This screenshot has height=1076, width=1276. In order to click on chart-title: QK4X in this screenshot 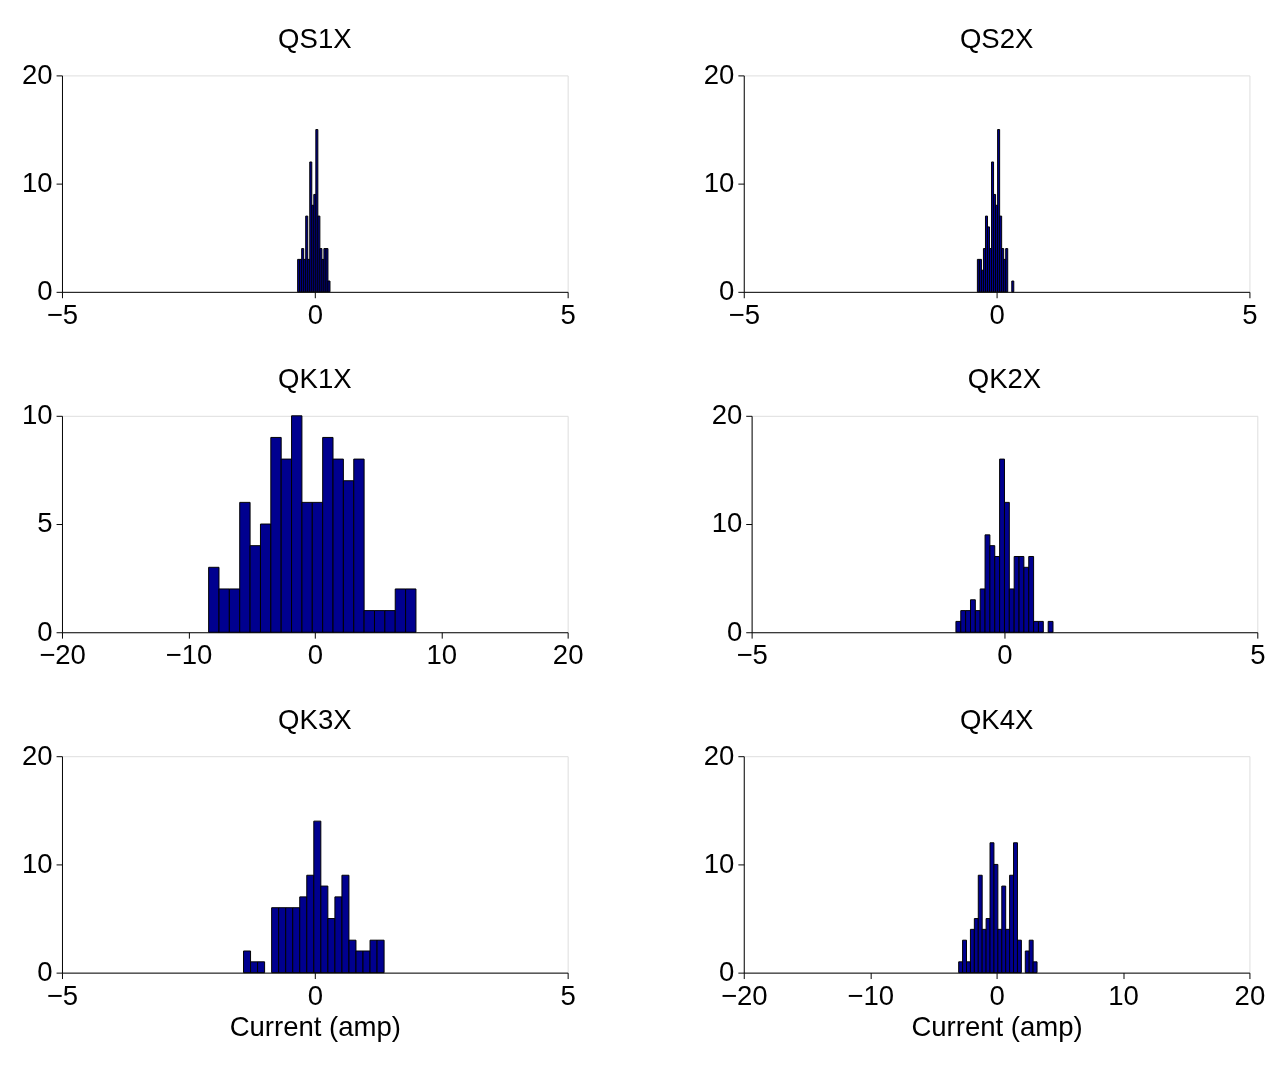, I will do `click(996, 719)`.